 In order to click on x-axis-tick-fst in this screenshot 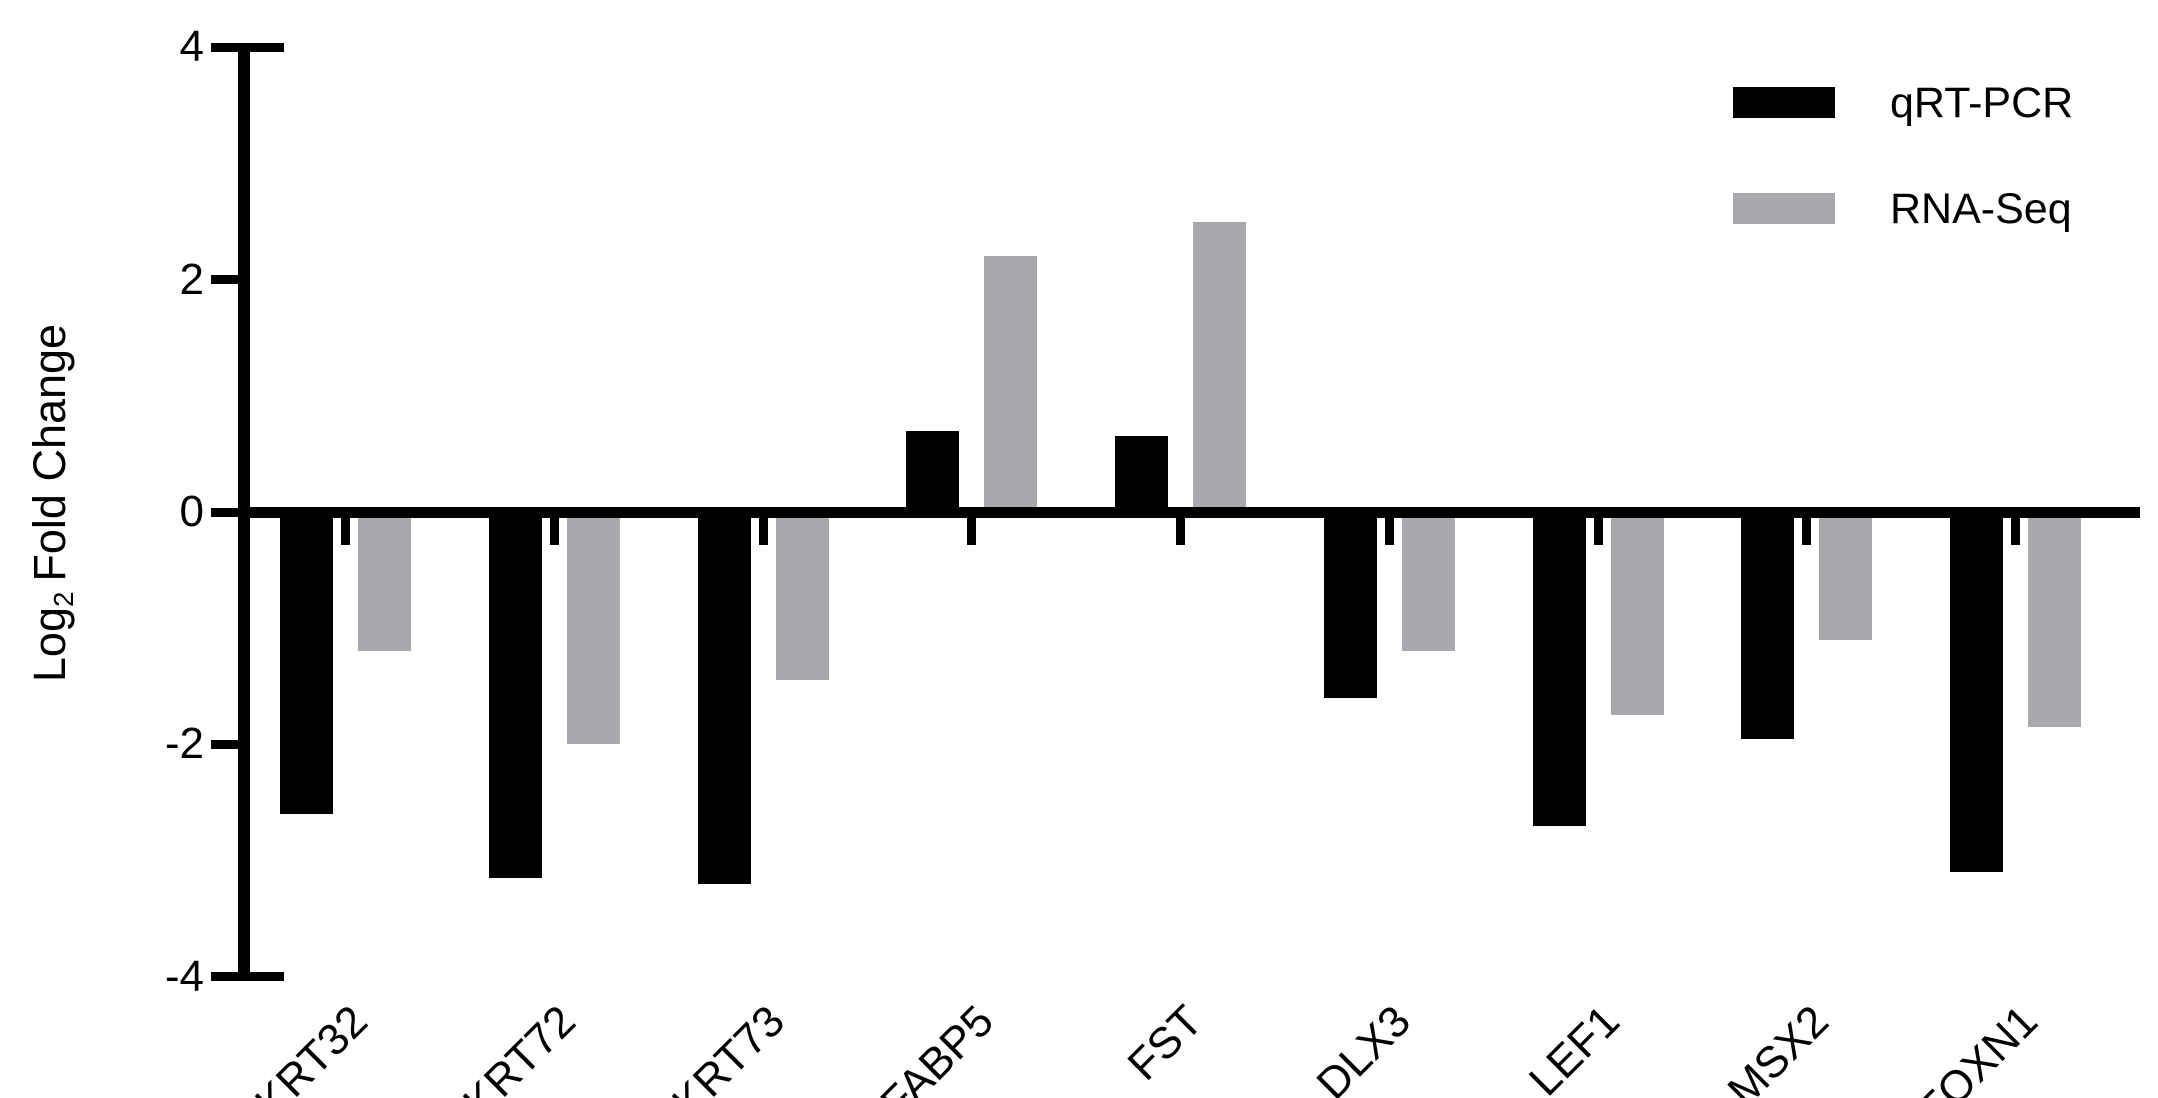, I will do `click(1180, 531)`.